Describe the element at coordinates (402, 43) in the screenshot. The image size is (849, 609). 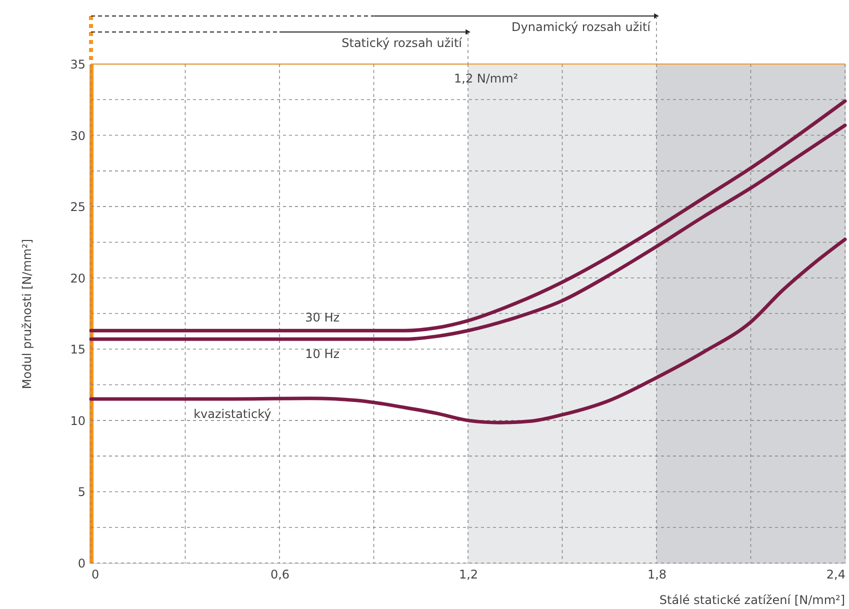
I see `text: Statický rozsah užití` at that location.